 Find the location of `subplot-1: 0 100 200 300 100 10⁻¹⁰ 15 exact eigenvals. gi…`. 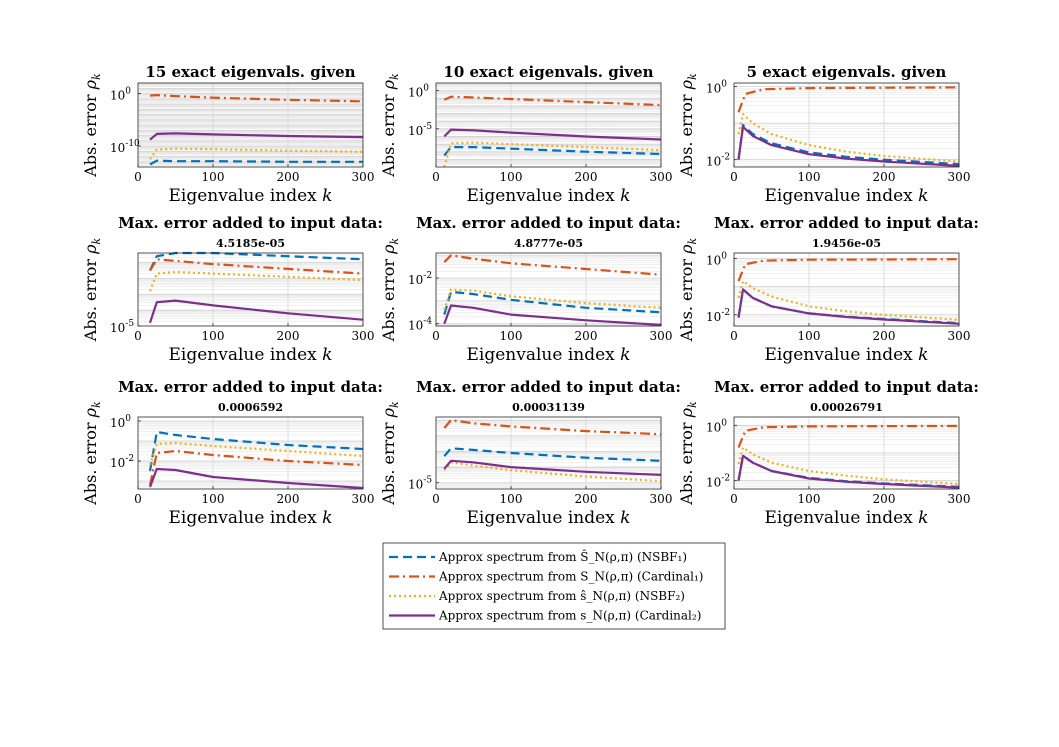

subplot-1: 0 100 200 300 100 10⁻¹⁰ 15 exact eigenvals. gi… is located at coordinates (227, 134).